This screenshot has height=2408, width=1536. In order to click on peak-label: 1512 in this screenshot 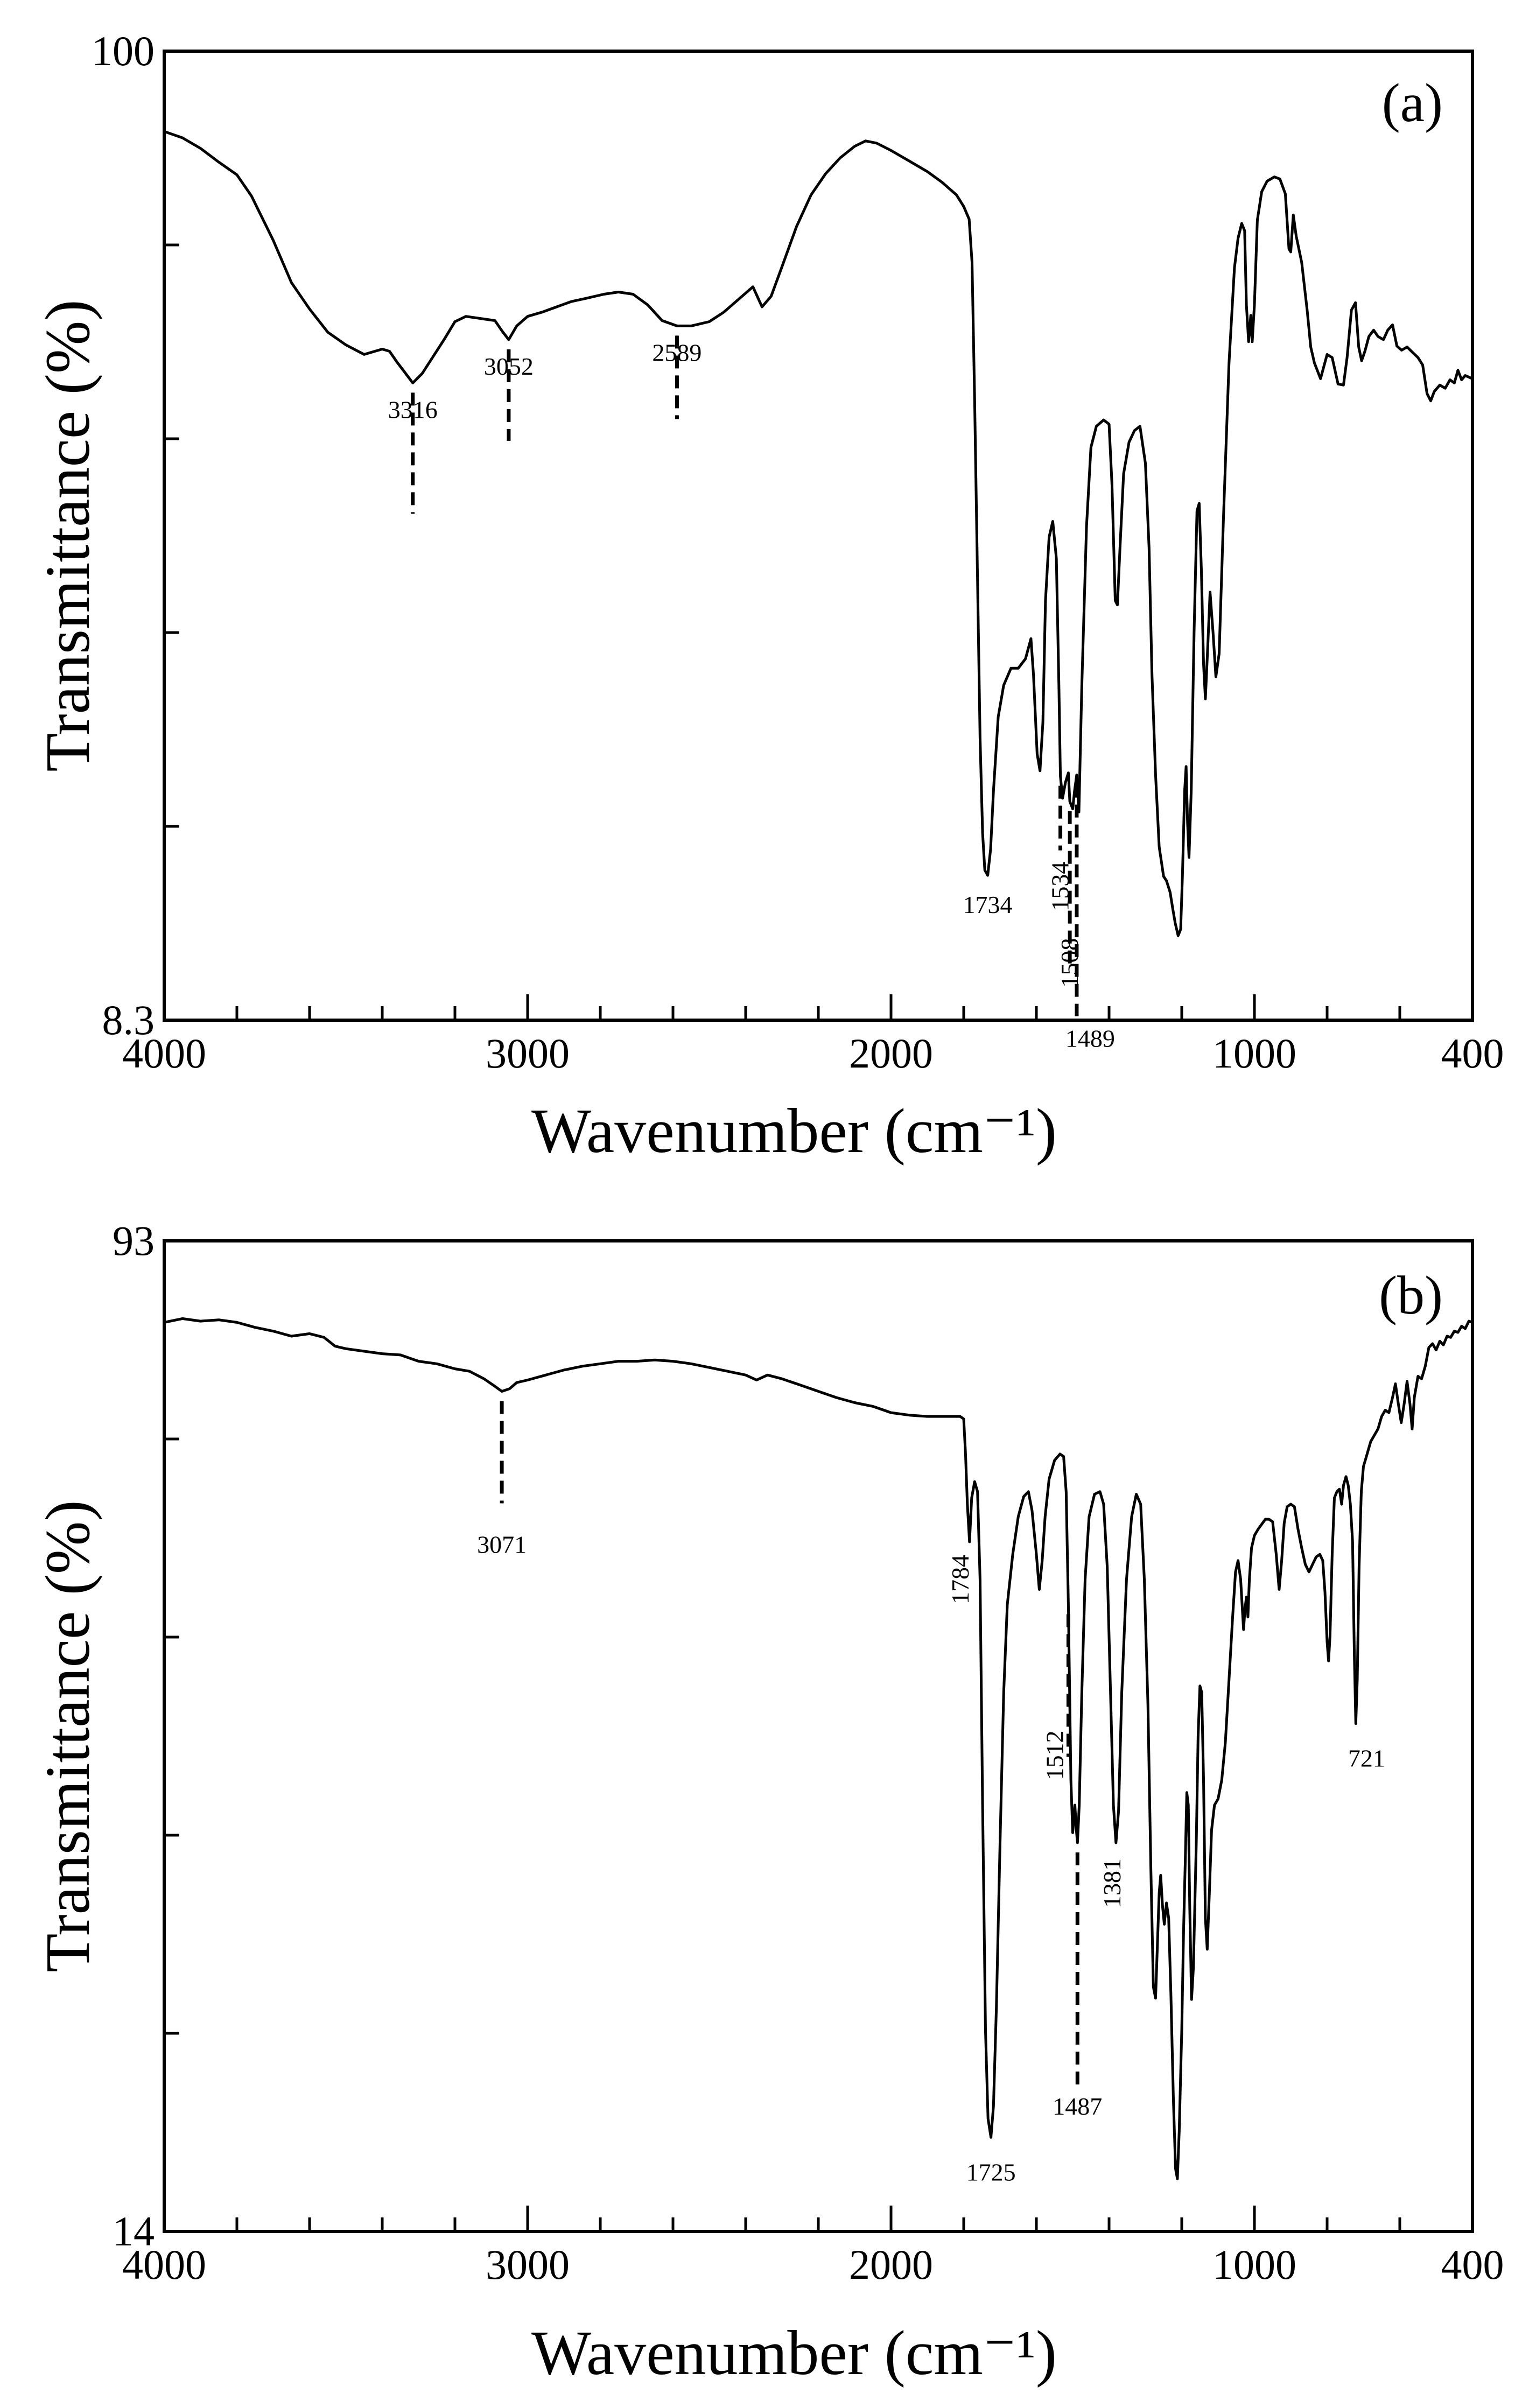, I will do `click(1054, 1755)`.